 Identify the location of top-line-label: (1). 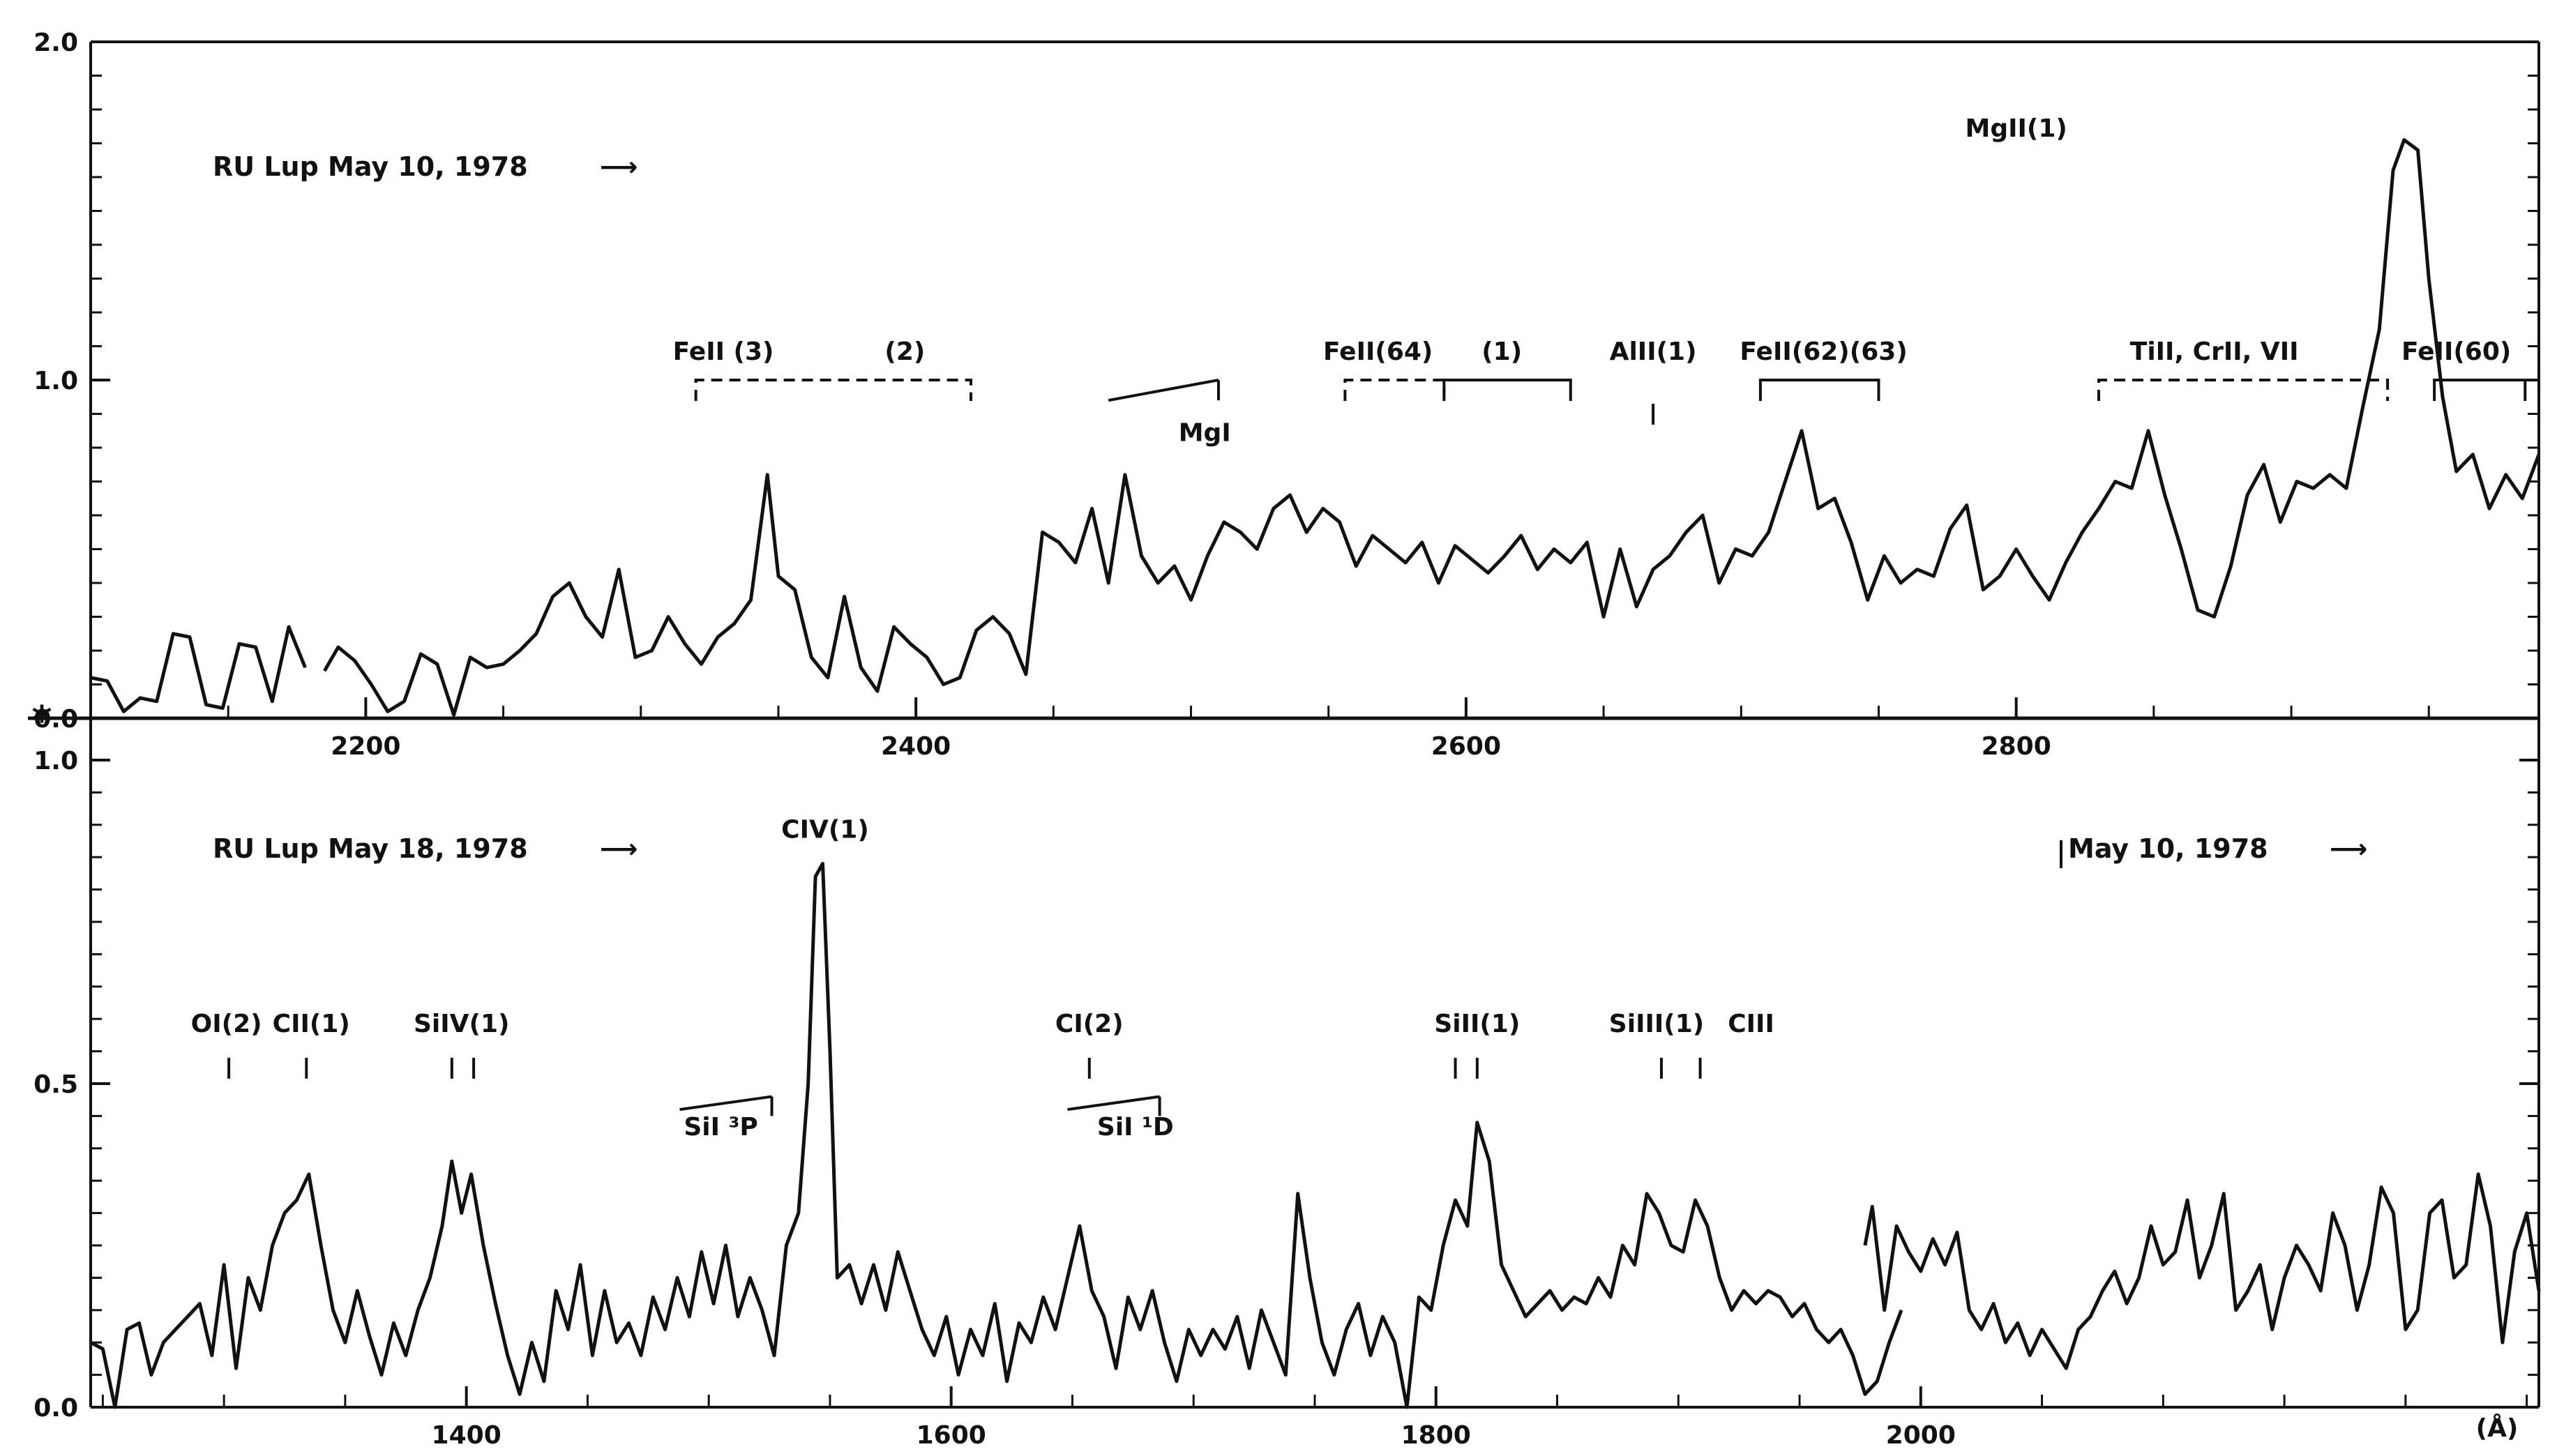
(1501, 352).